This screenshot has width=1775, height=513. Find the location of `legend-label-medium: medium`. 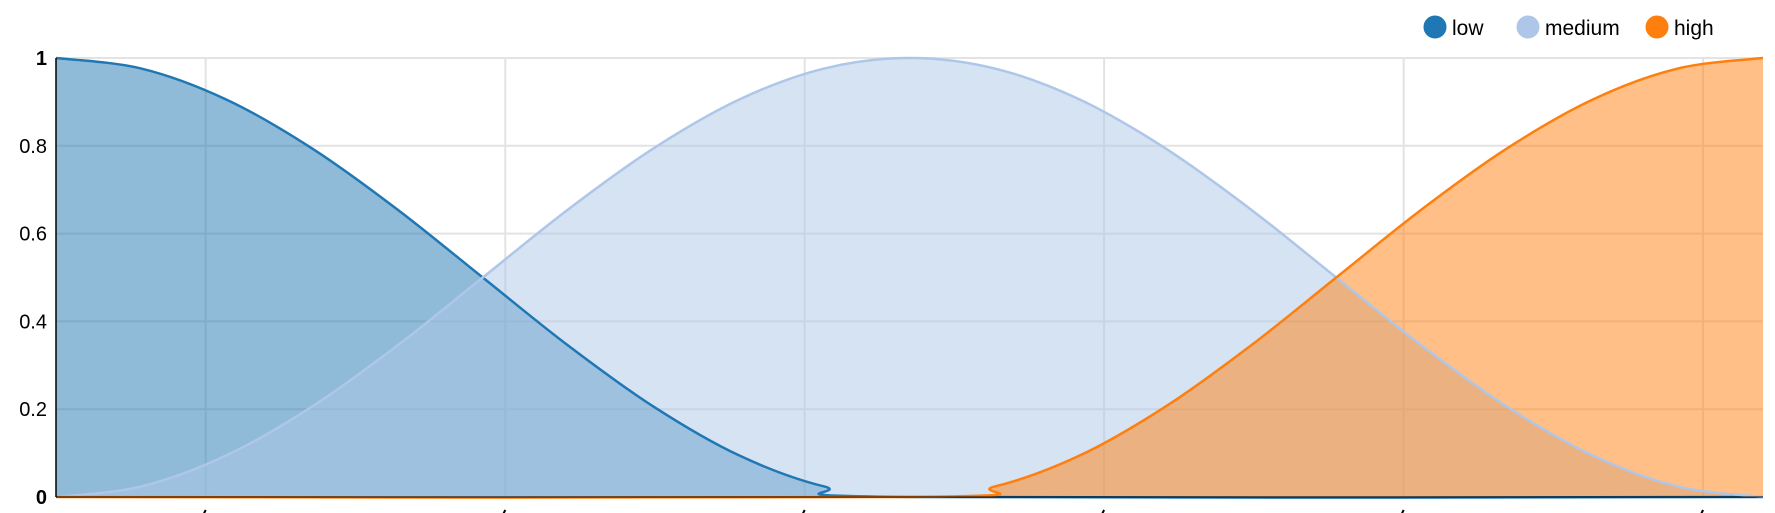

legend-label-medium: medium is located at coordinates (1582, 28).